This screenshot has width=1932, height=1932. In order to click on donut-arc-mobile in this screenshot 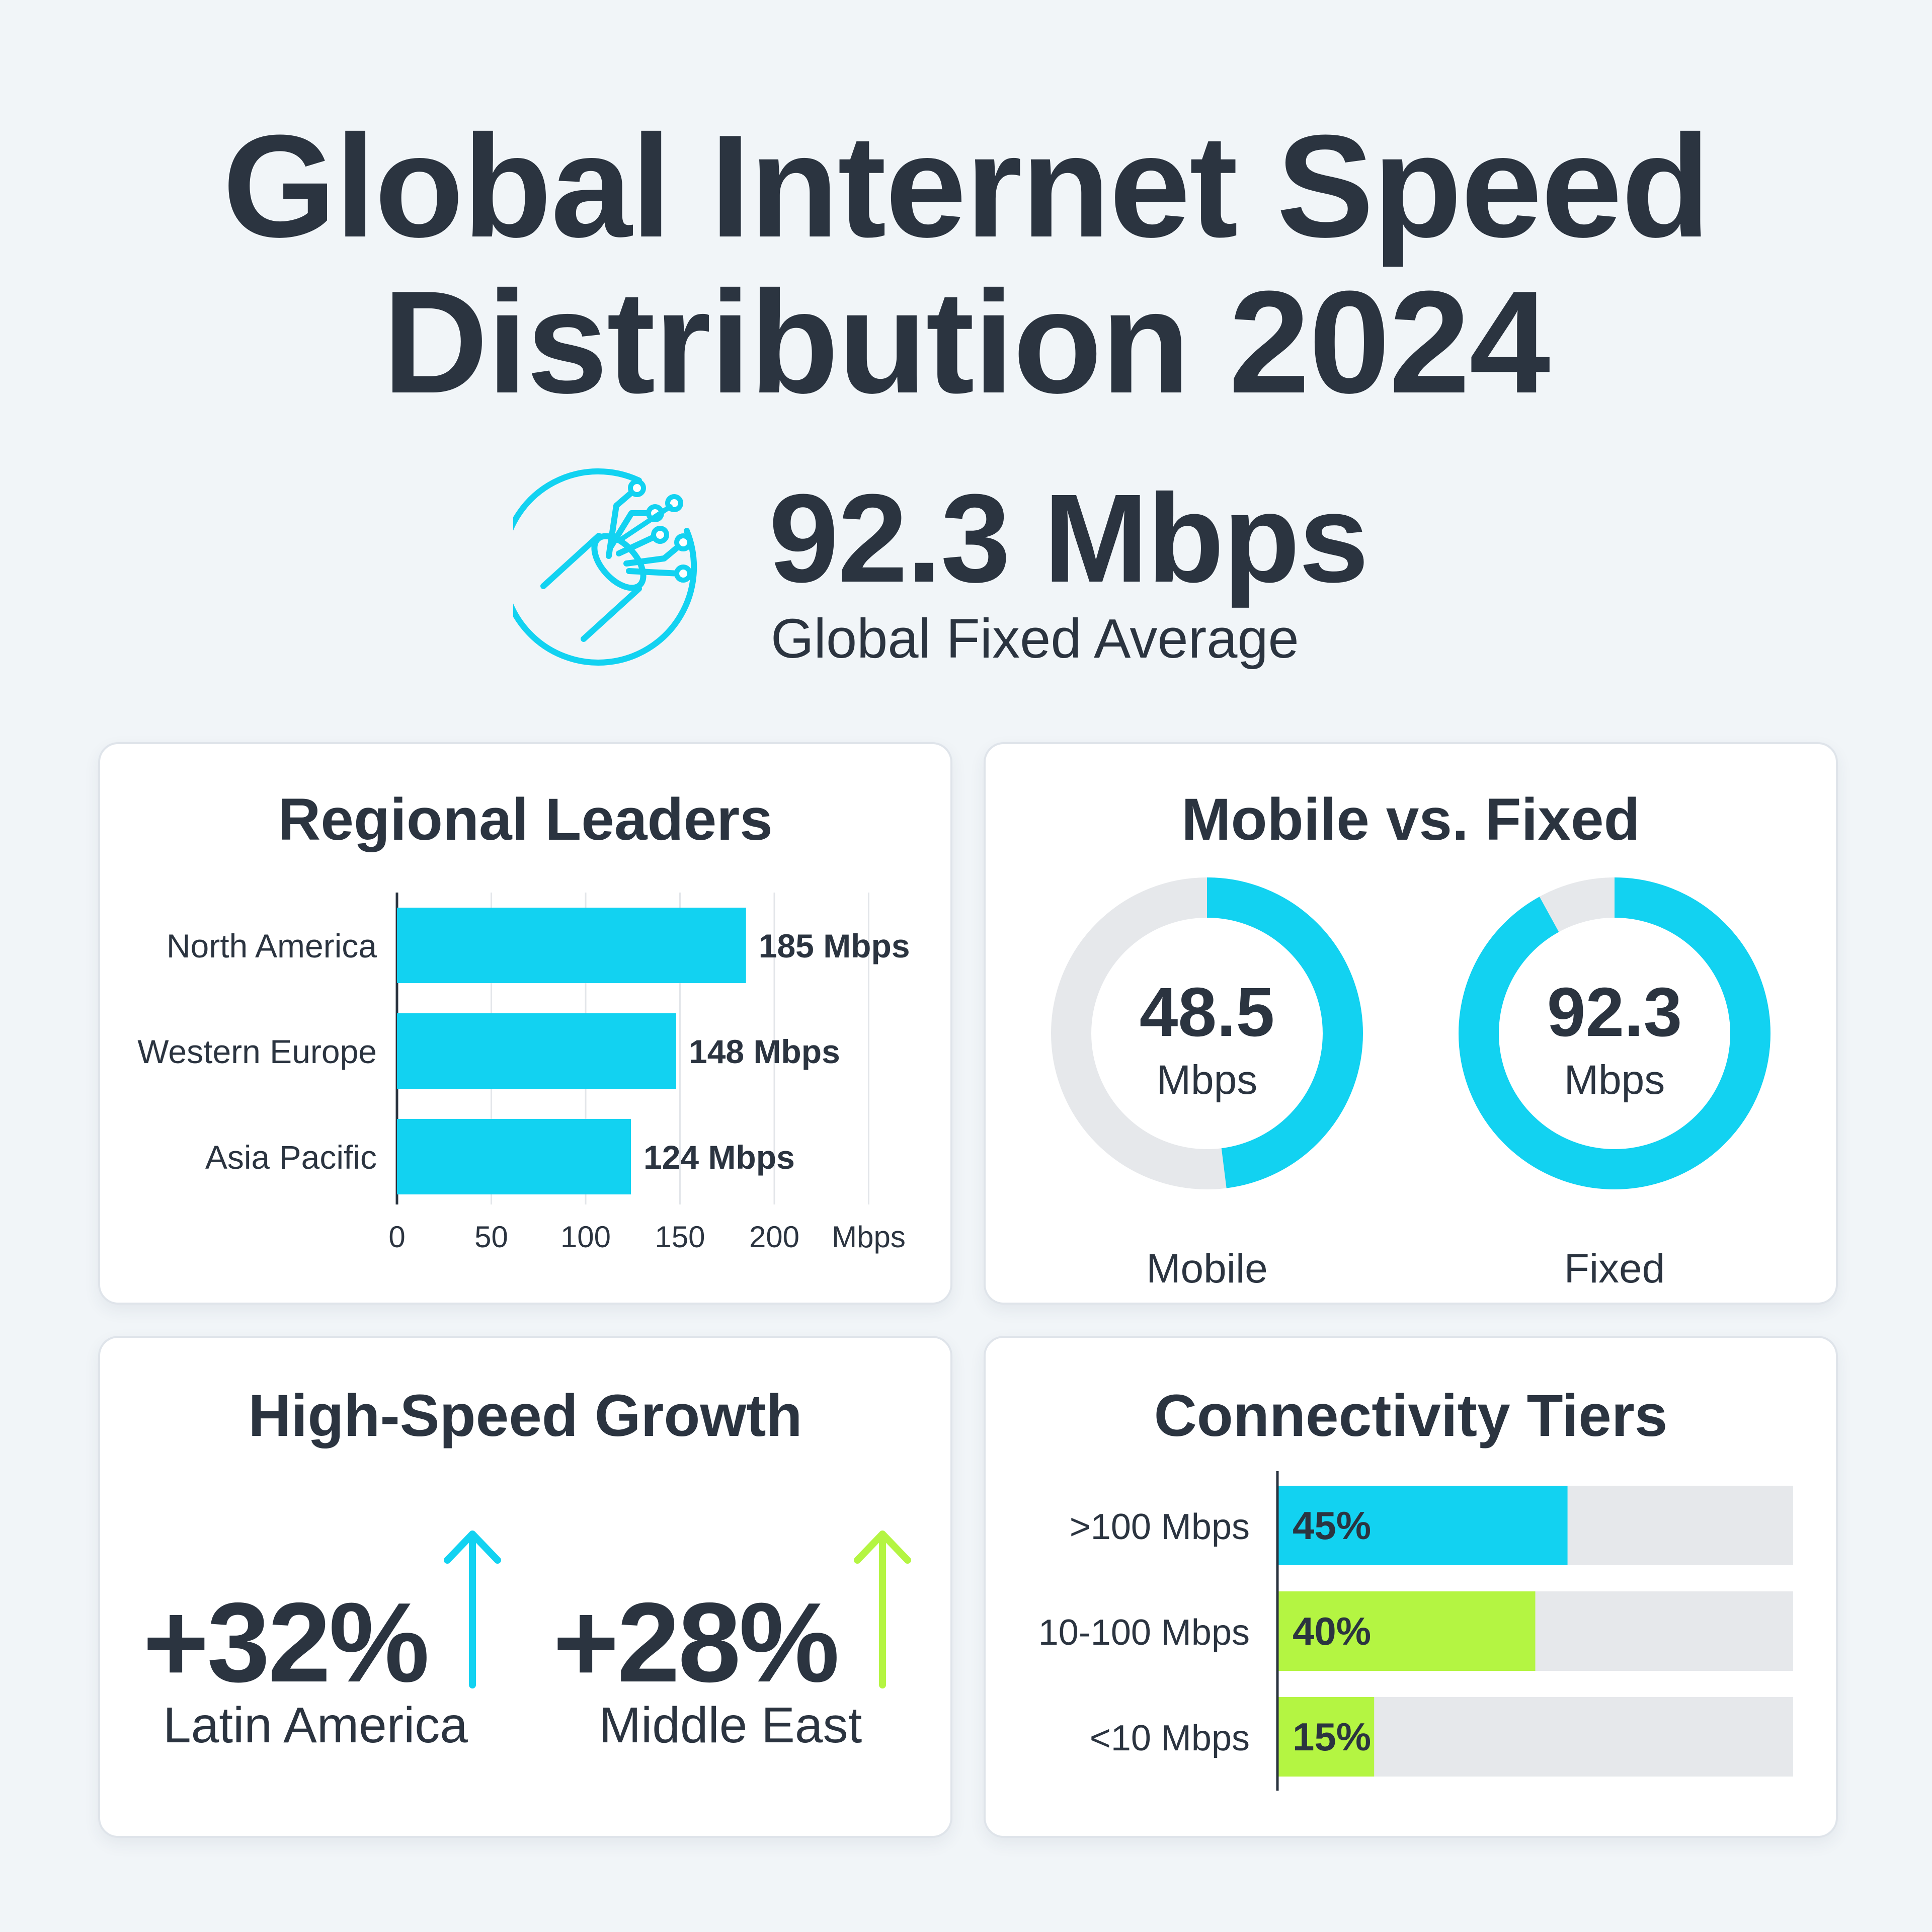, I will do `click(1207, 1033)`.